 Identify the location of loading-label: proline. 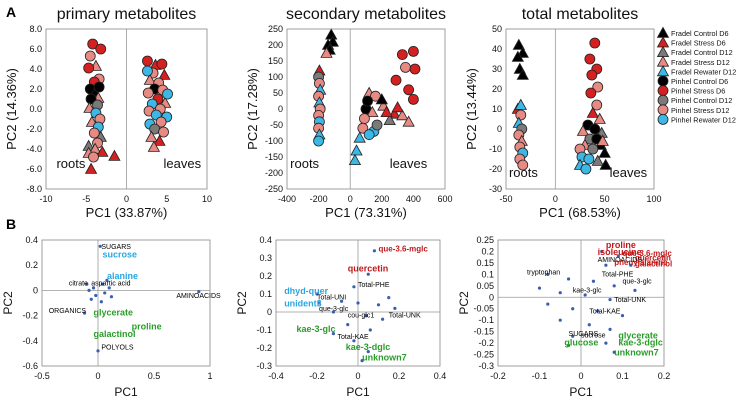
(621, 245).